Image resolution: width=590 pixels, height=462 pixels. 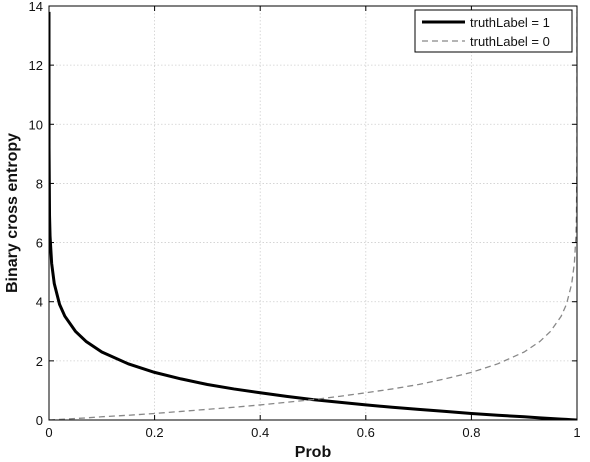 What do you see at coordinates (36, 7) in the screenshot?
I see `y-tick-label: 14` at bounding box center [36, 7].